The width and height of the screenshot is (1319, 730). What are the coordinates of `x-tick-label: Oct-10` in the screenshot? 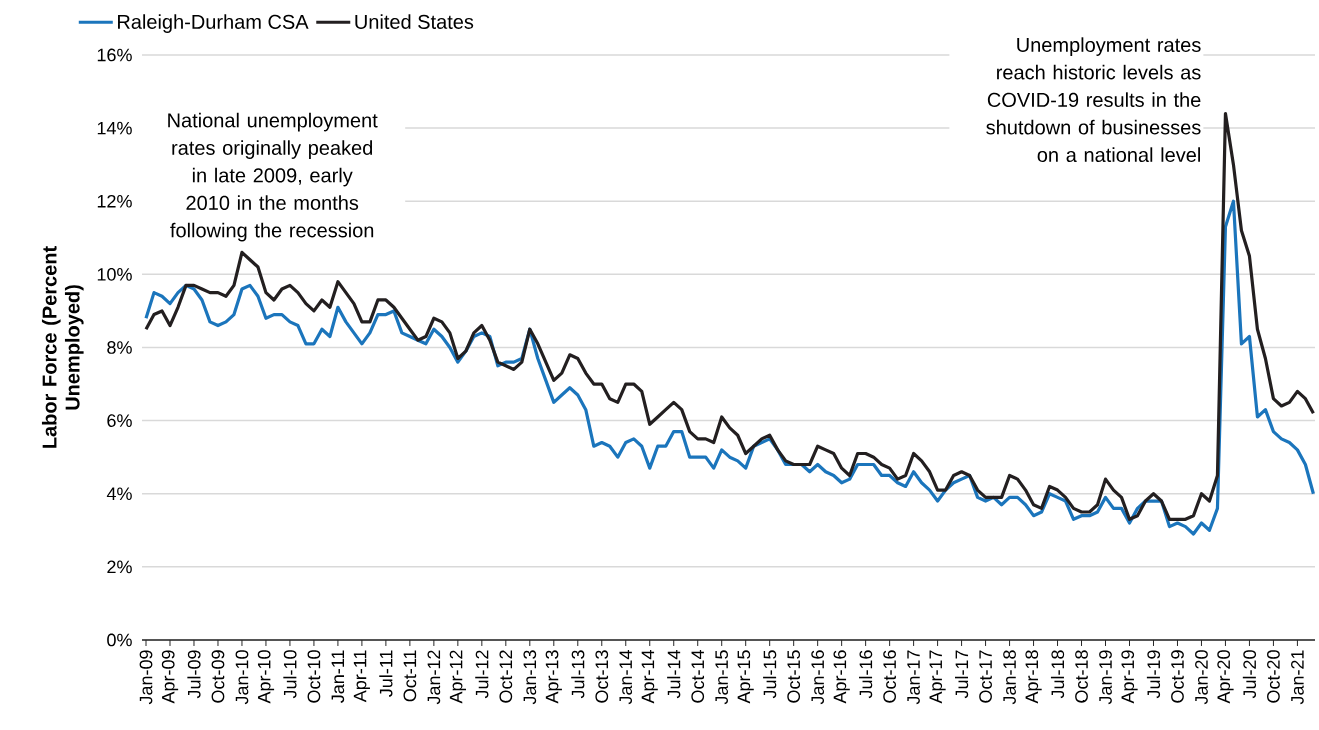 It's located at (314, 676).